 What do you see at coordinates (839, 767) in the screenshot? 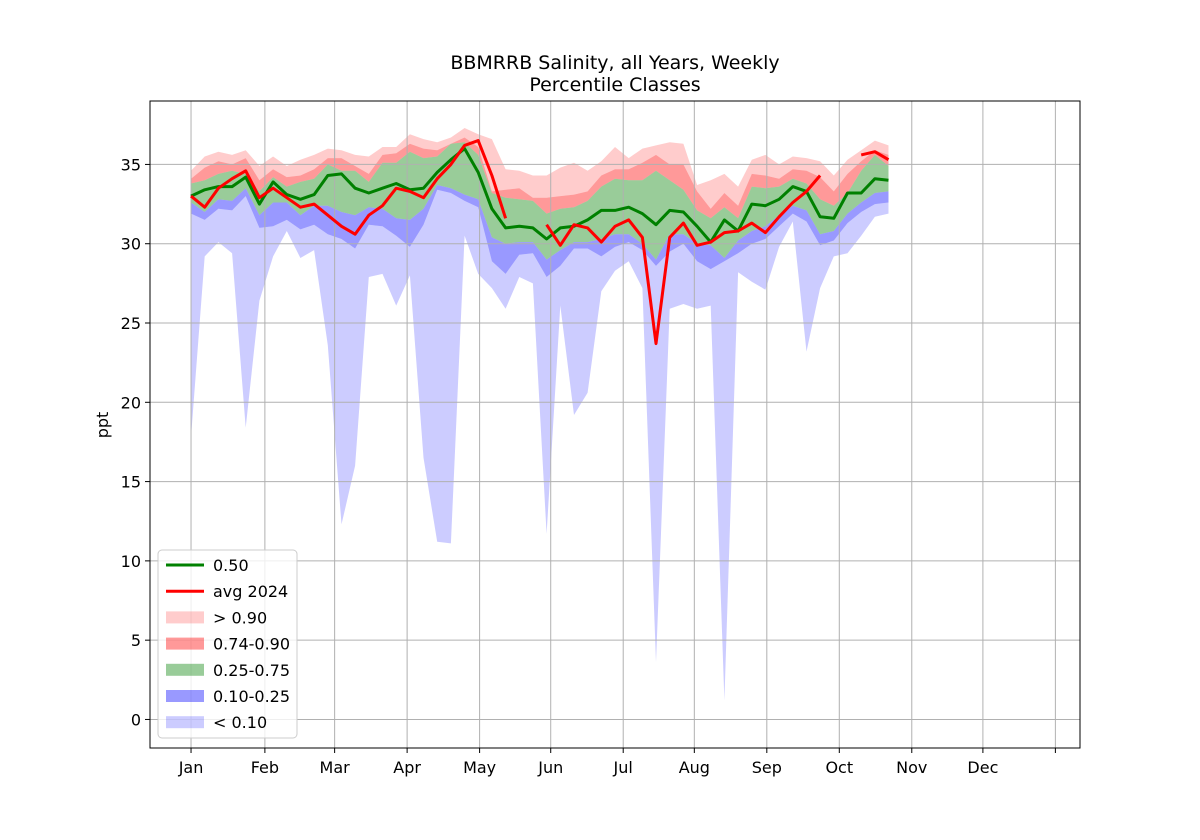
I see `x-tick-label-9: Oct` at bounding box center [839, 767].